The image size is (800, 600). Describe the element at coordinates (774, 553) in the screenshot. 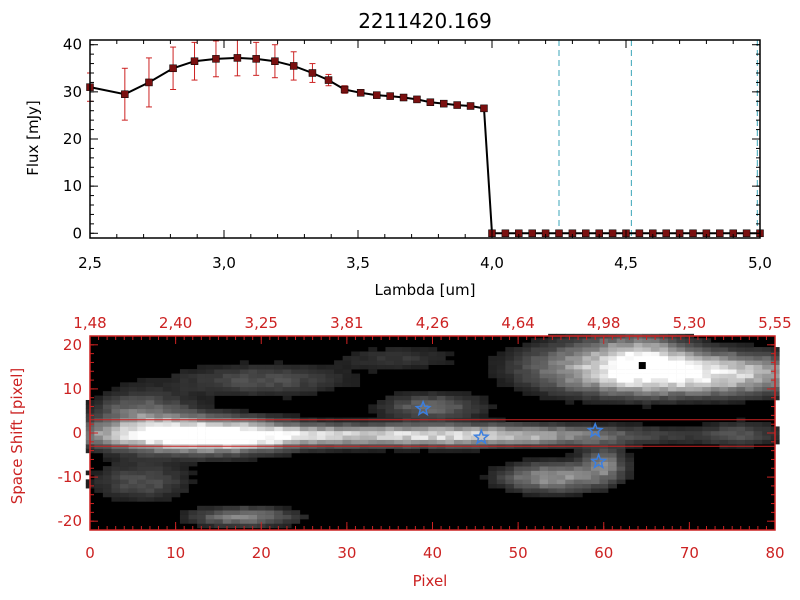

I see `image-x-tick-label-8: 80` at that location.